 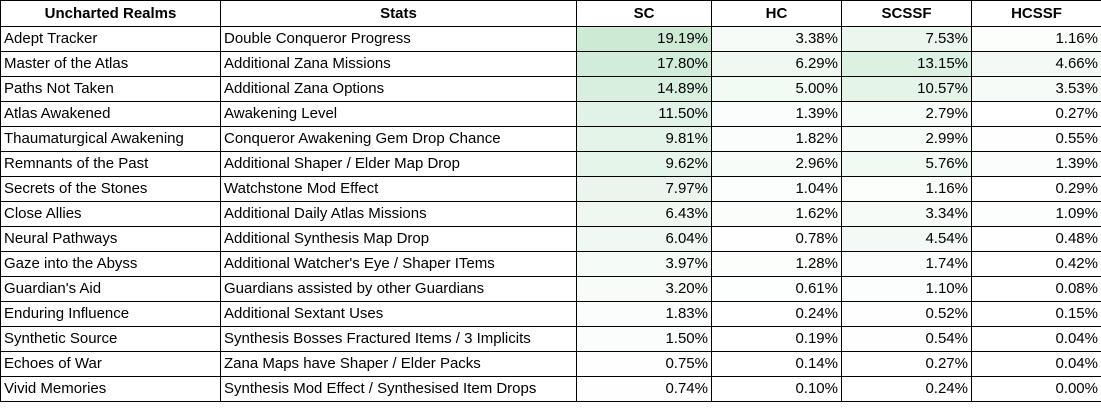 What do you see at coordinates (644, 214) in the screenshot?
I see `sc-cell: 6.43%` at bounding box center [644, 214].